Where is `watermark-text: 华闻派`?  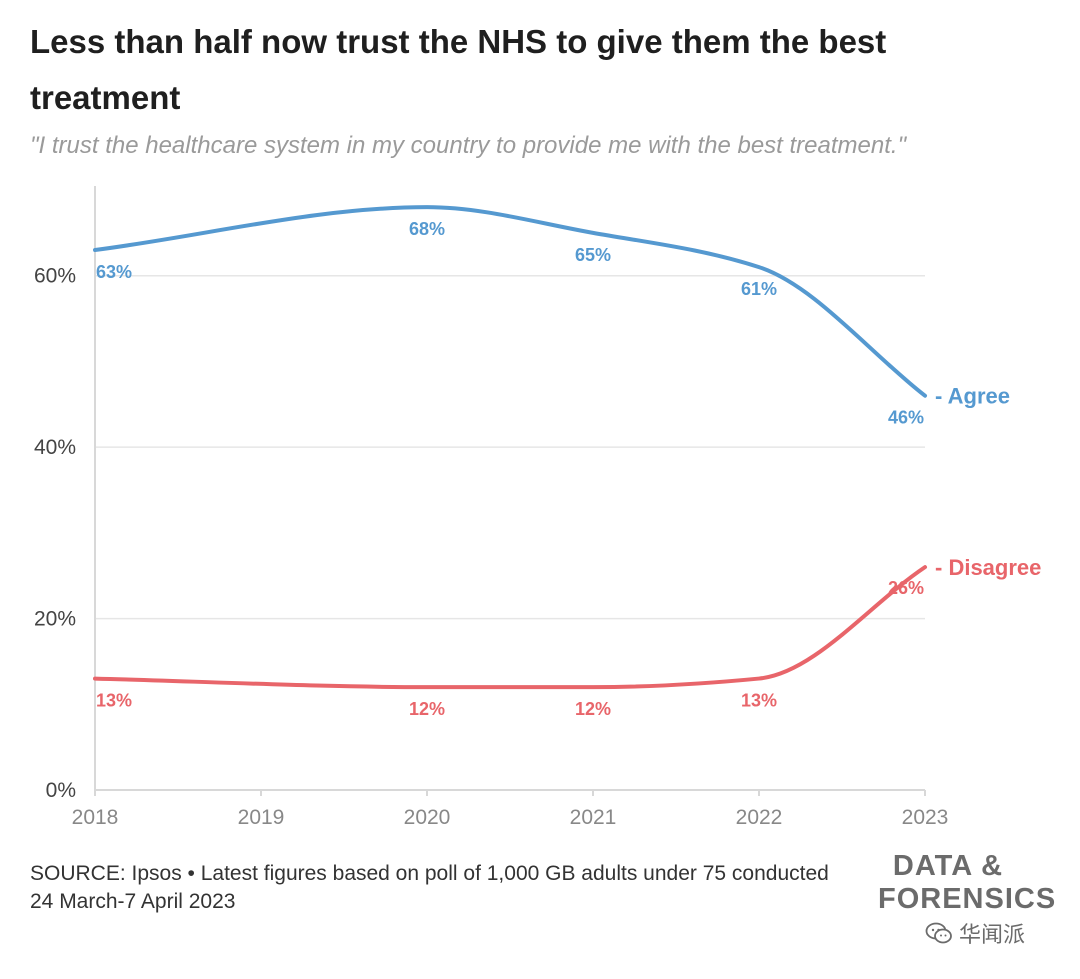
watermark-text: 华闻派 is located at coordinates (992, 935).